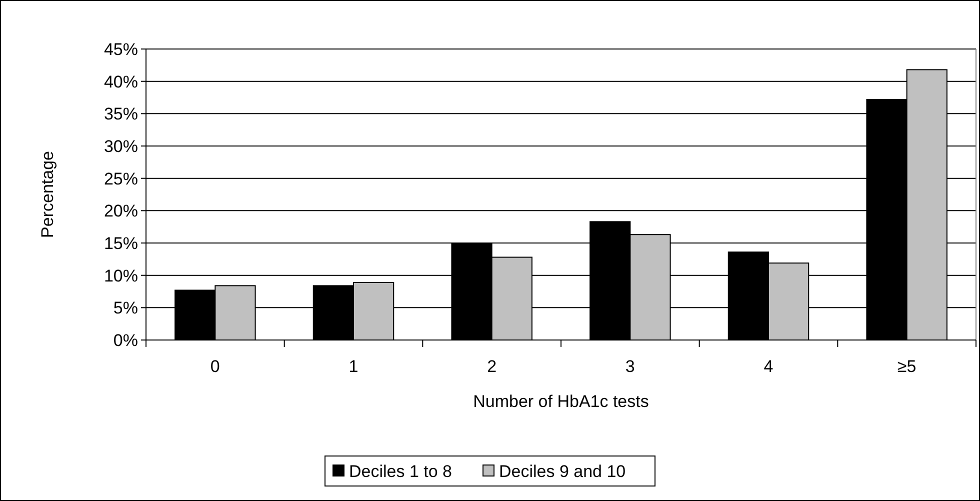  Describe the element at coordinates (121, 243) in the screenshot. I see `y-tick-label: 15%` at that location.